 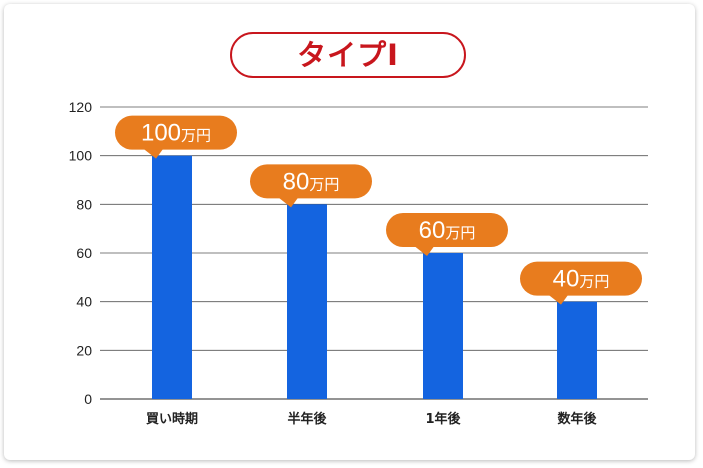 I want to click on value-number: 100, so click(x=161, y=133).